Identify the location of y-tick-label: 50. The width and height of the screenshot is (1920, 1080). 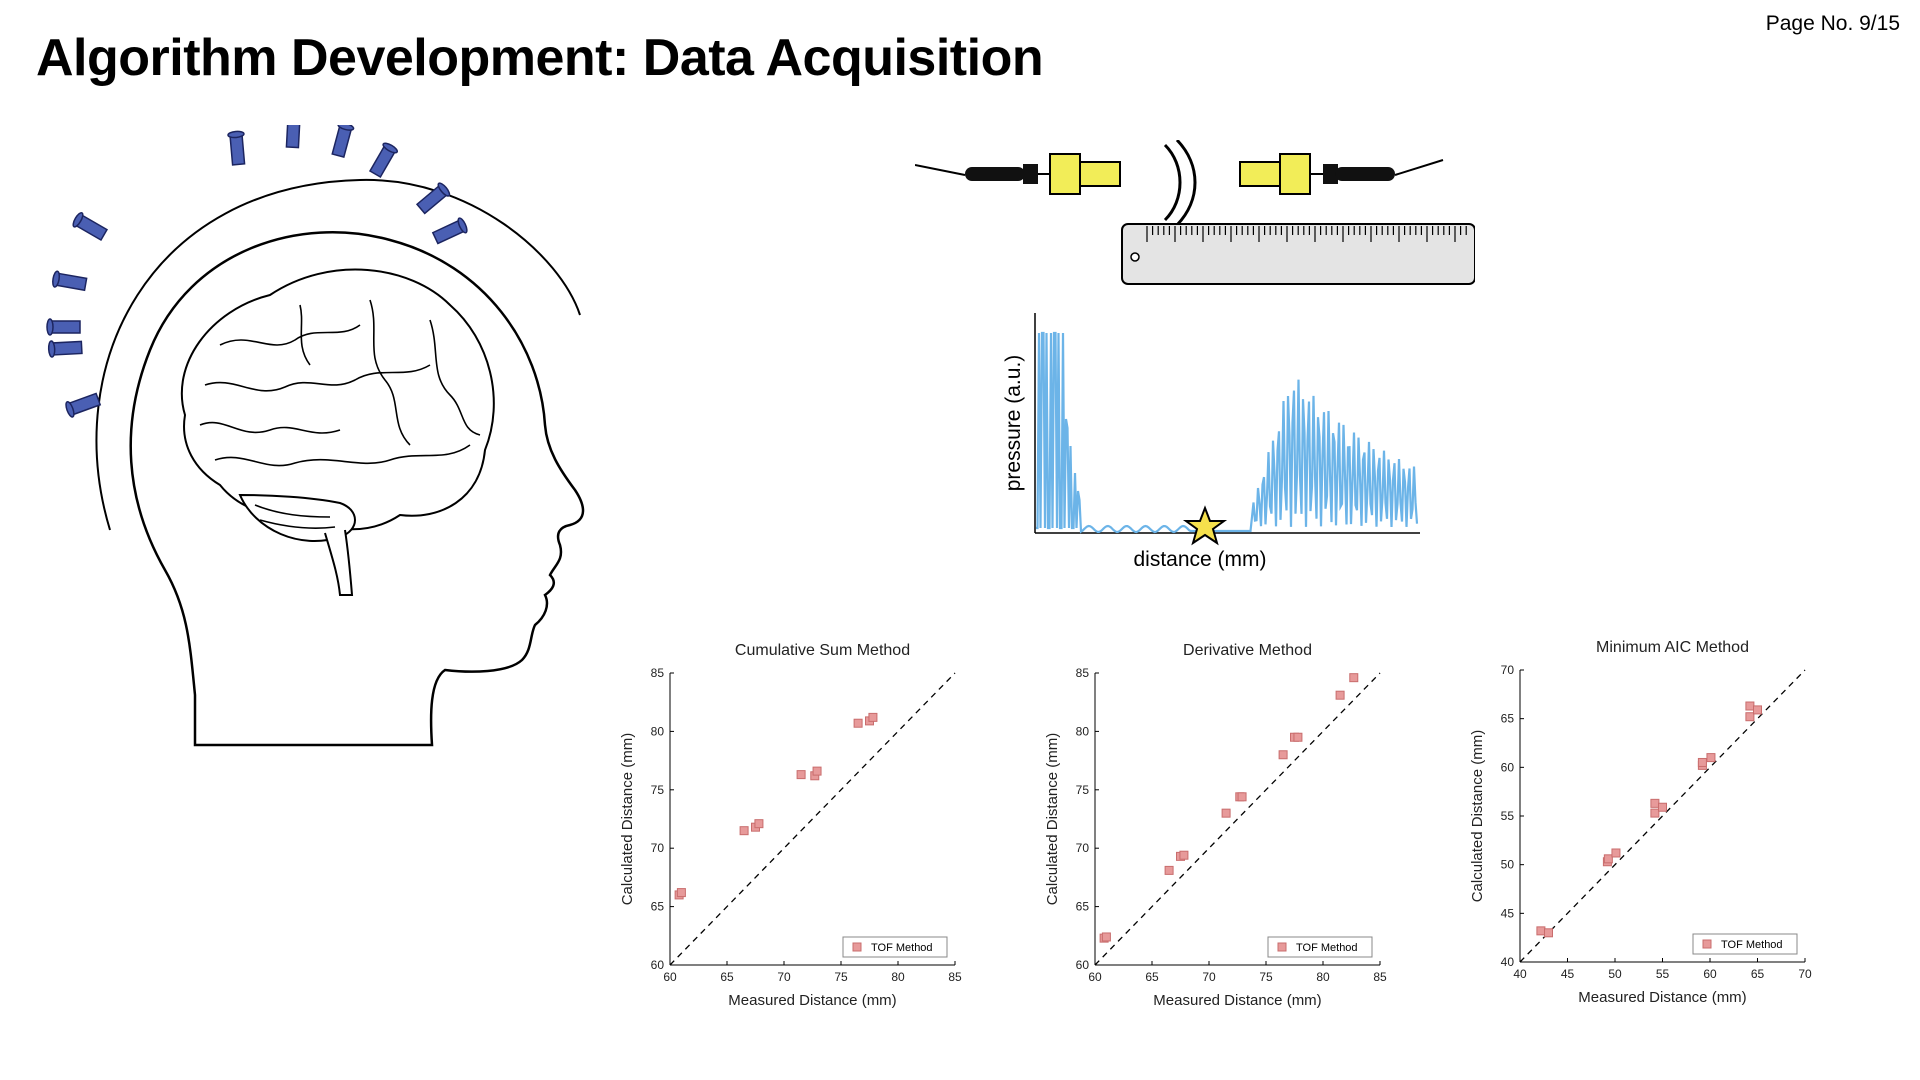
(1508, 865).